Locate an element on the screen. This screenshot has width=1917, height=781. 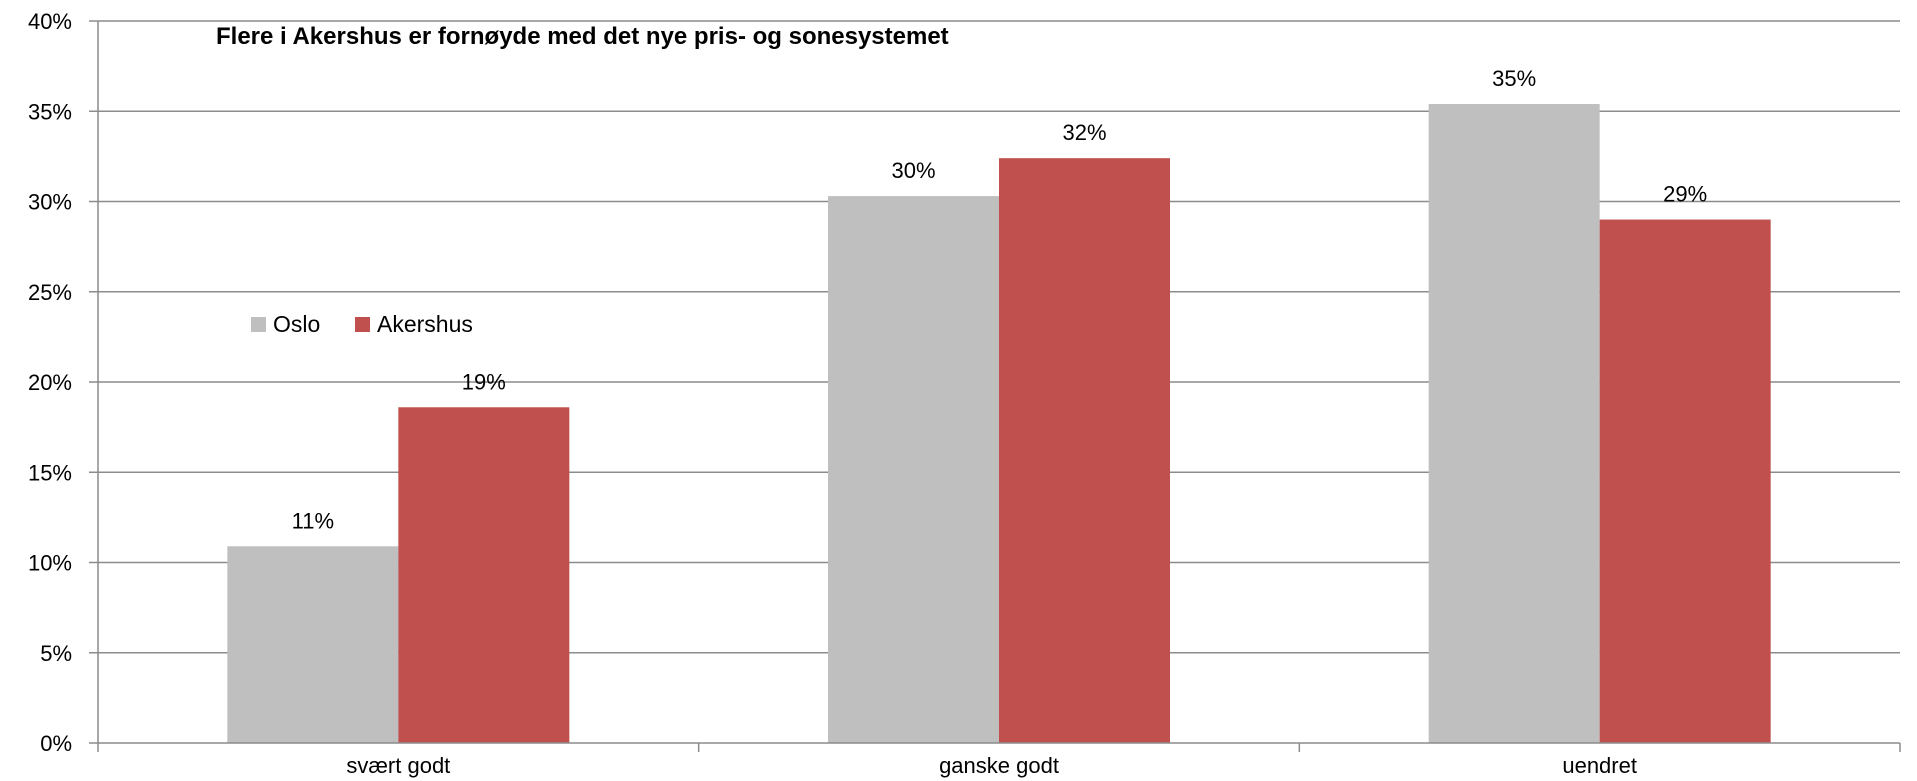
x-axis-categories: svært godt ganske godt uendret is located at coordinates (991, 765).